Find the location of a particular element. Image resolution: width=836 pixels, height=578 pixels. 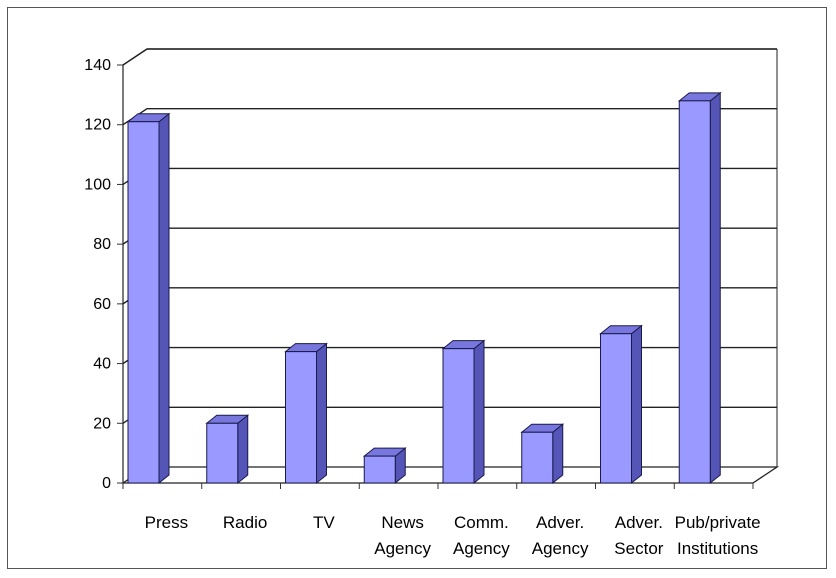

x-category-label: Comm. Agency is located at coordinates (481, 535).